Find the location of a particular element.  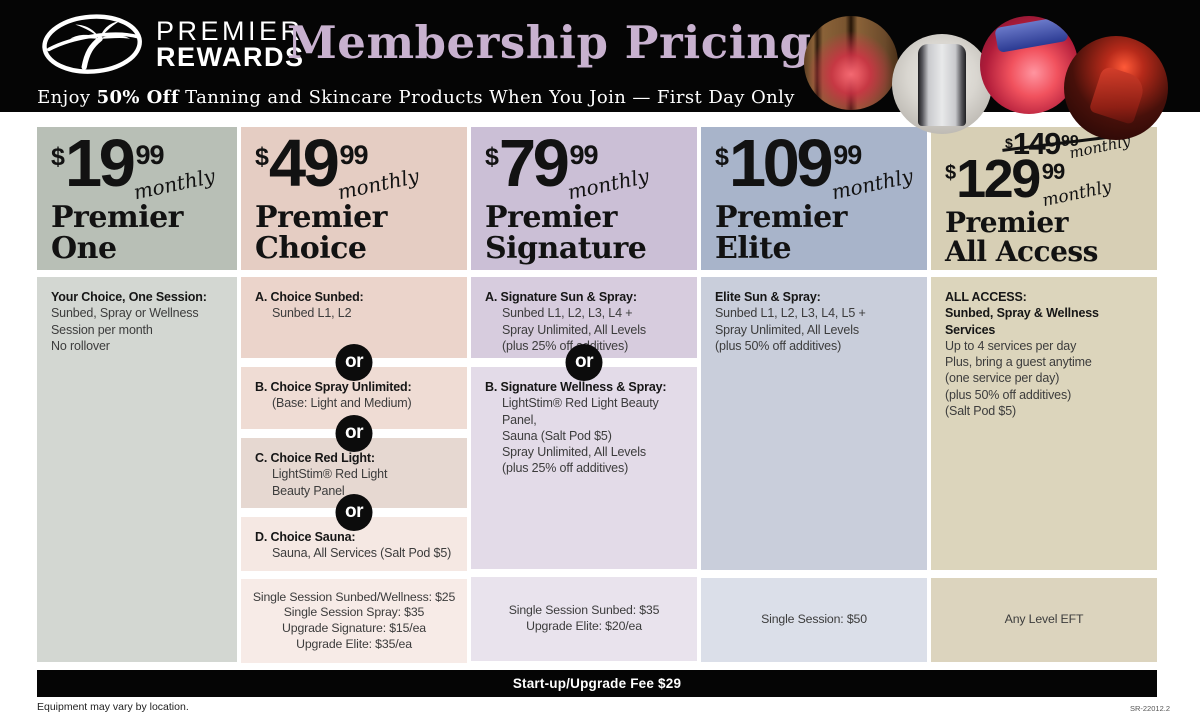

promo-subtitle-bold: 50% Off is located at coordinates (137, 97).